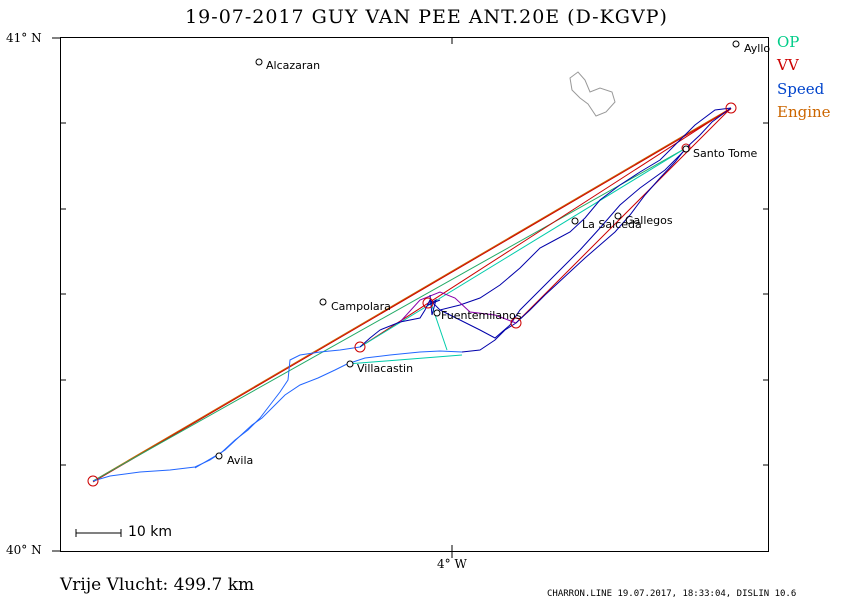 Image resolution: width=853 pixels, height=603 pixels. What do you see at coordinates (24, 38) in the screenshot?
I see `latitude-label-top: 41° N` at bounding box center [24, 38].